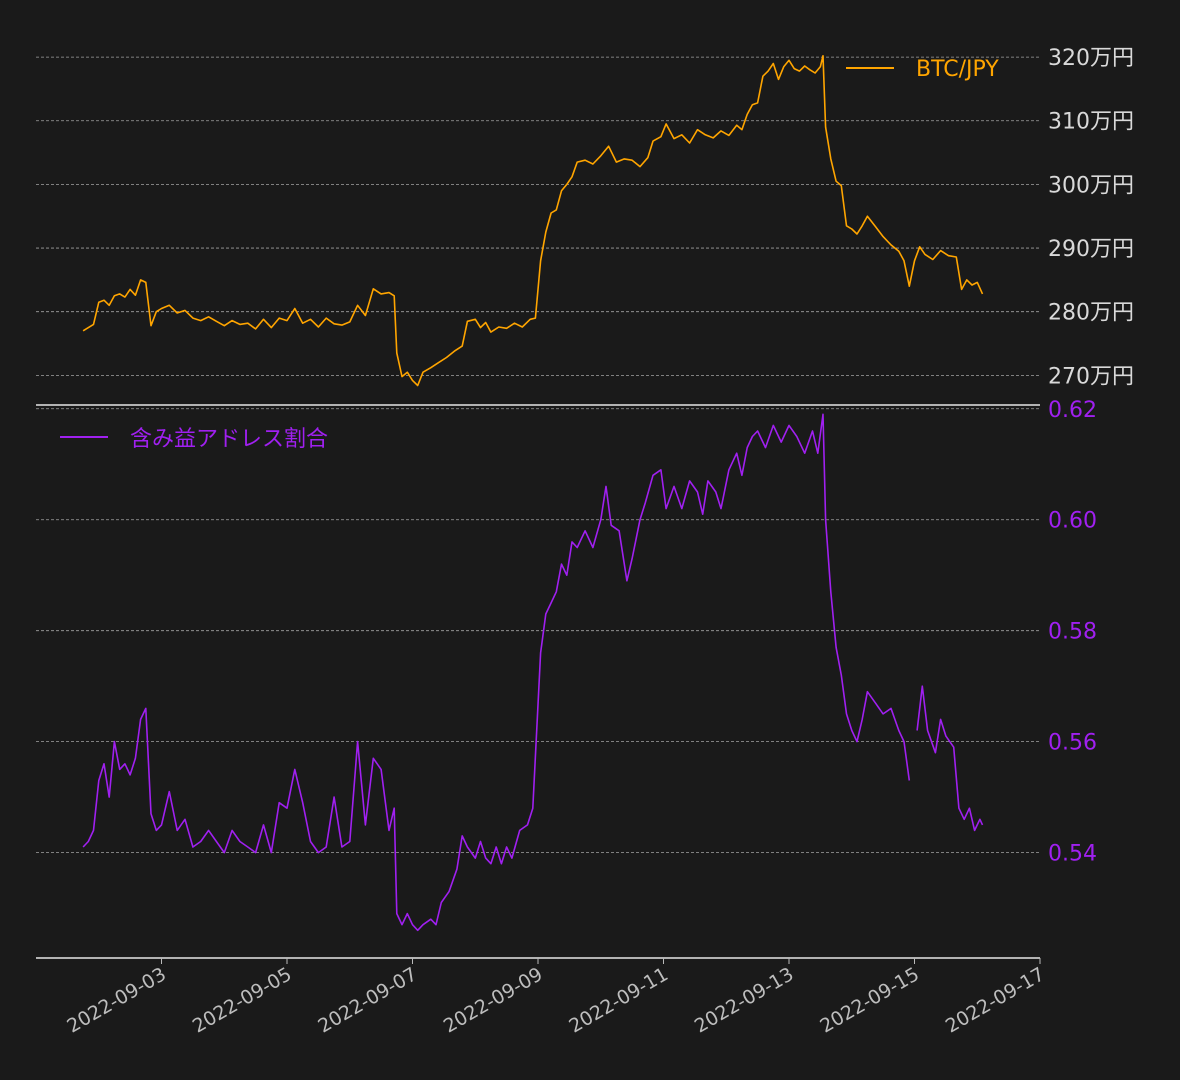 The height and width of the screenshot is (1080, 1180). I want to click on top-y-tick-labels: 270万円 280万円 290万円 300万円 310万円 320万円, so click(1091, 217).